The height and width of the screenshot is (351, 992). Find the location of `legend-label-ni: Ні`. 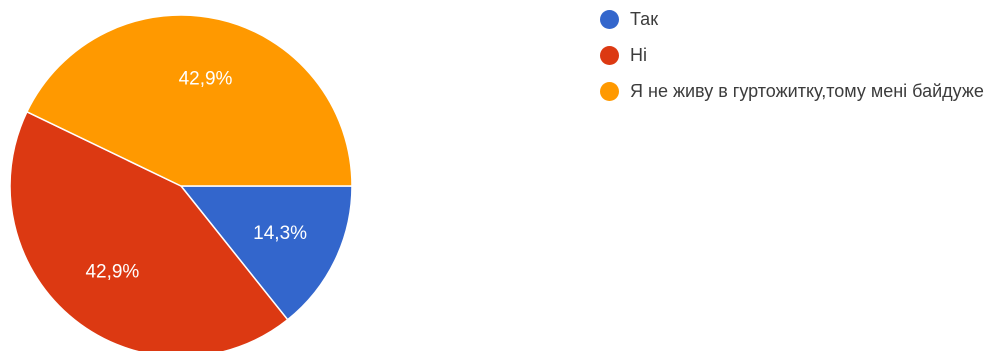

legend-label-ni: Ні is located at coordinates (638, 55).